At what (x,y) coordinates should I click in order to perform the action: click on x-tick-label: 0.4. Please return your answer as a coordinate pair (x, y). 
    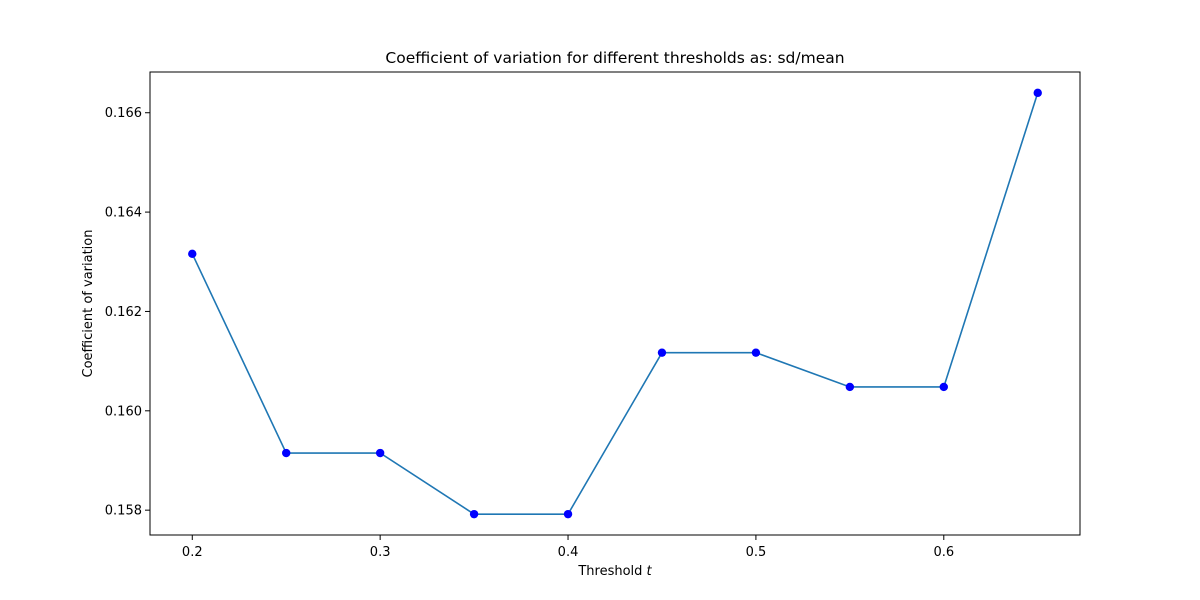
    Looking at the image, I should click on (568, 552).